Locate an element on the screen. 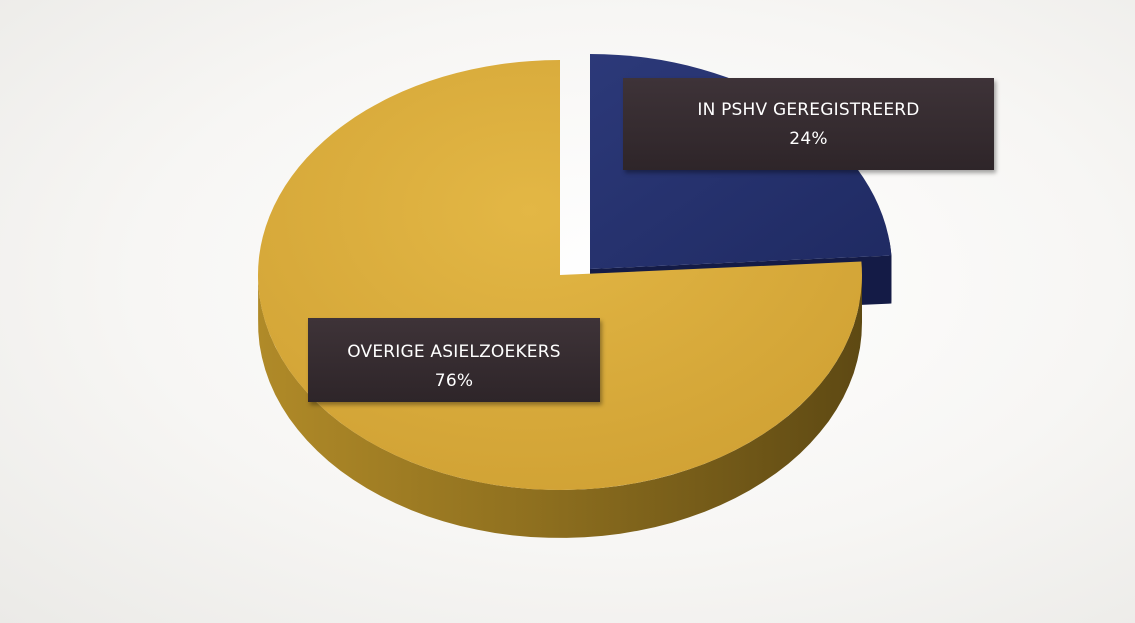 This screenshot has width=1135, height=623. slice-label-overige-asielzoekers: OVERIGE ASIELZOEKERS 76% is located at coordinates (454, 360).